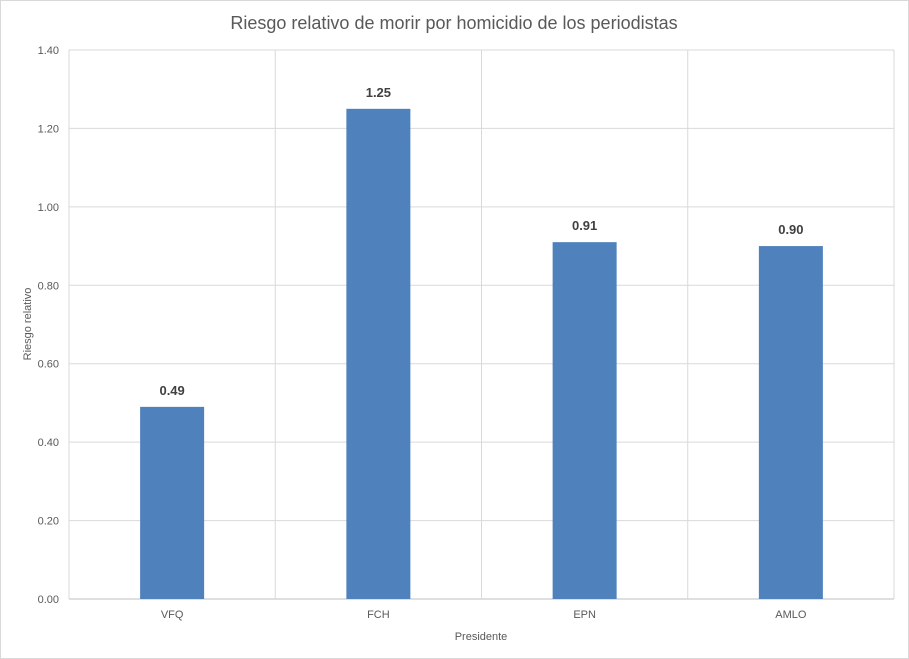  What do you see at coordinates (48, 129) in the screenshot?
I see `y-tick-label: 1.20` at bounding box center [48, 129].